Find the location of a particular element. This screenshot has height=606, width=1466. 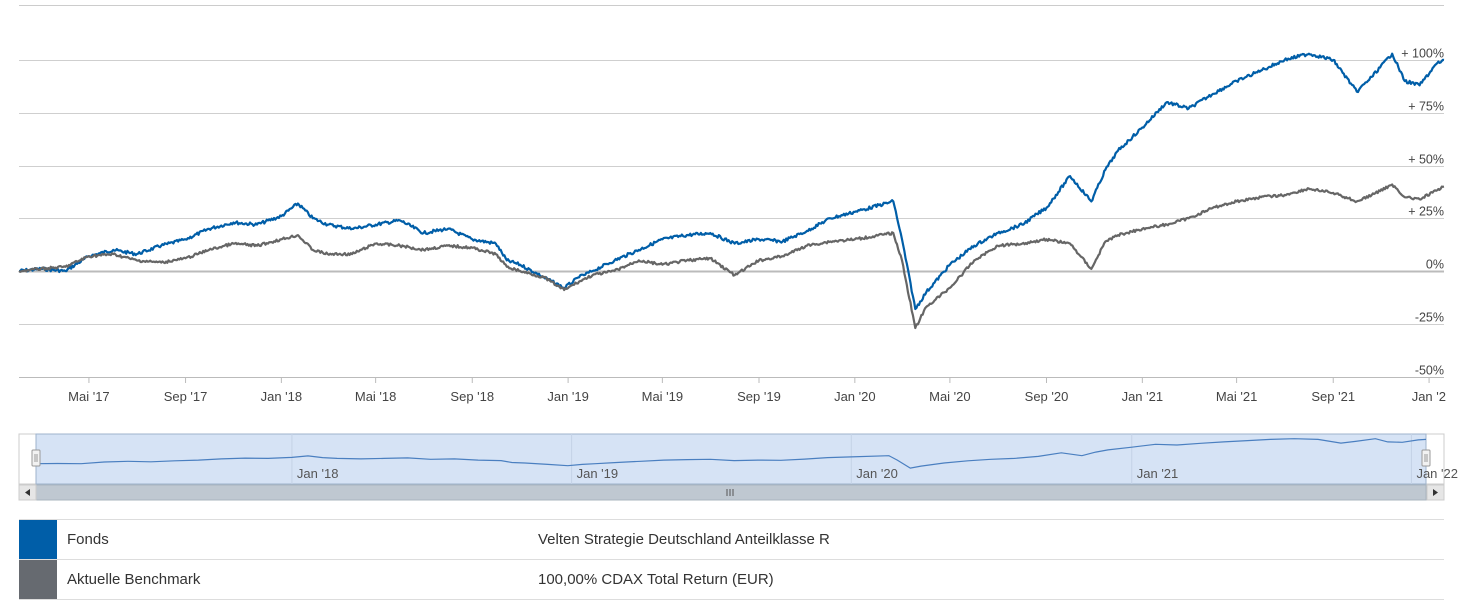

x-tick-label: Sep '17 is located at coordinates (186, 396).